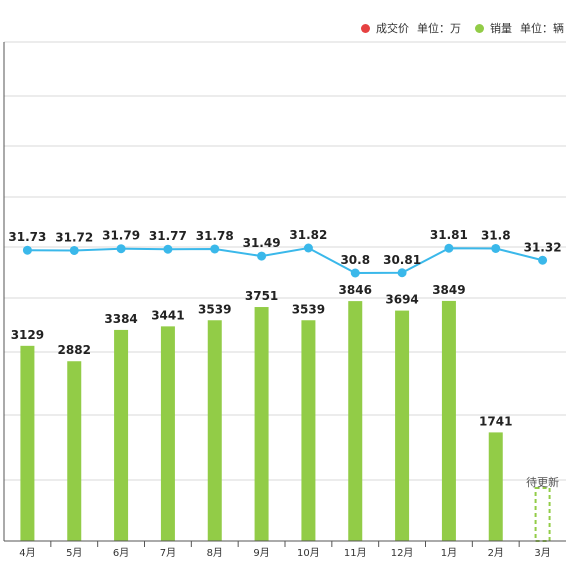 This screenshot has height=563, width=570. I want to click on bar-value-label-6: 3539, so click(308, 309).